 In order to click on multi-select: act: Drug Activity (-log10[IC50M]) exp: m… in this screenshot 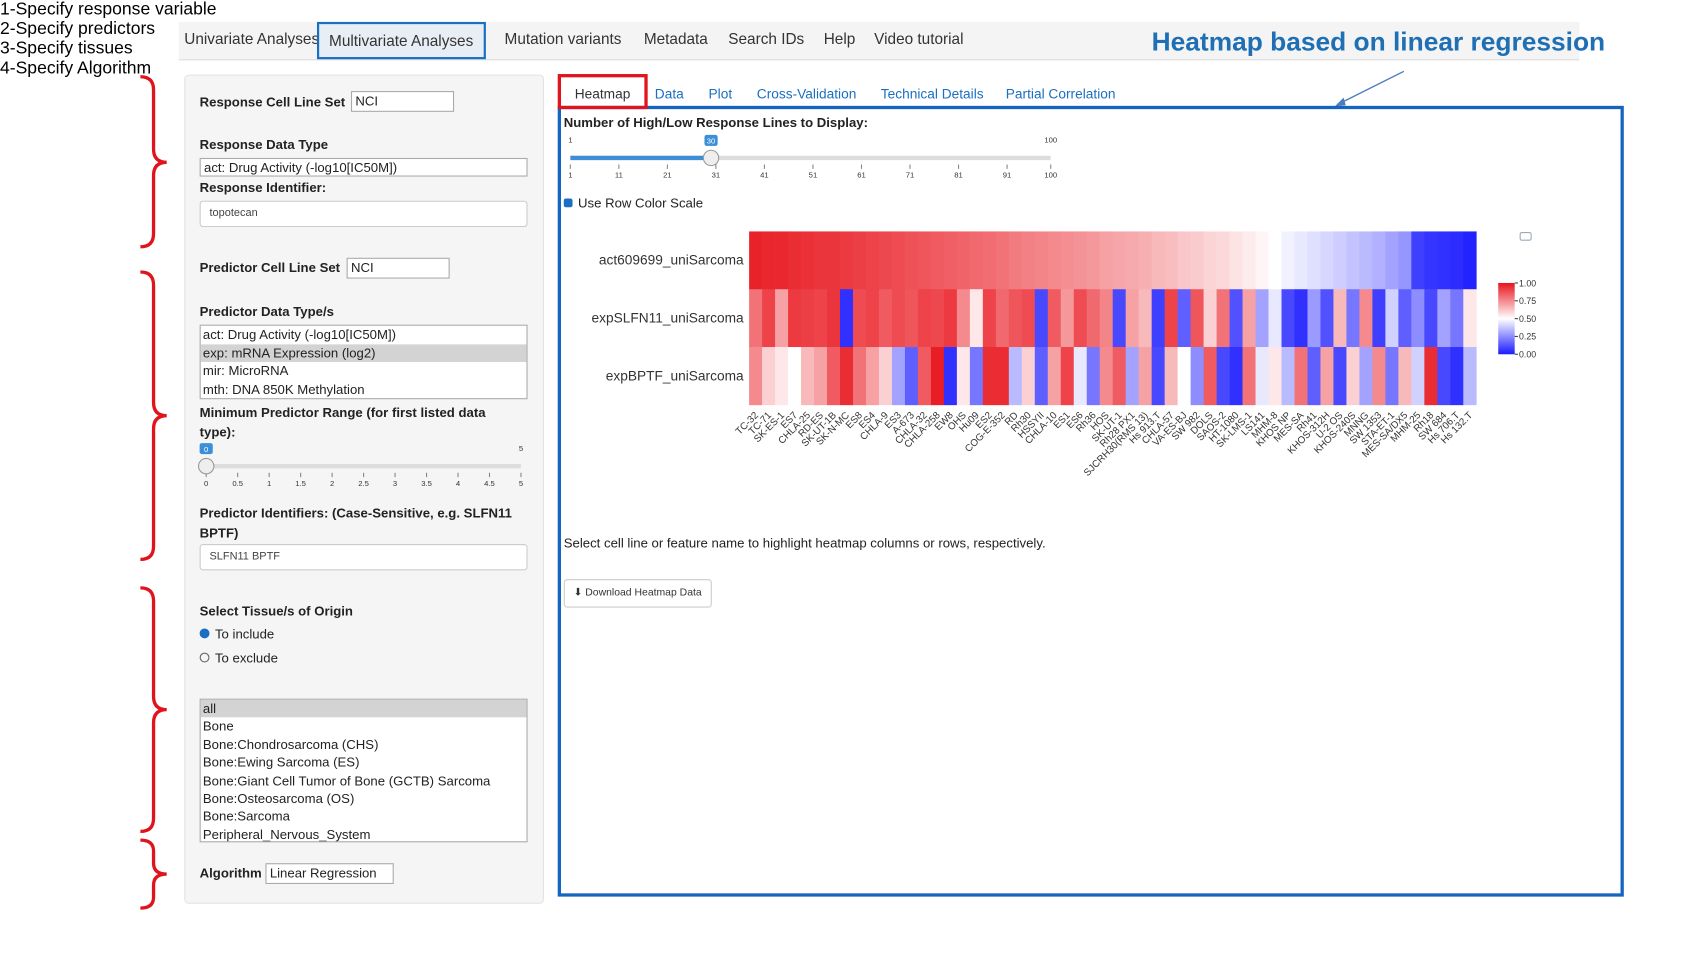, I will do `click(363, 362)`.